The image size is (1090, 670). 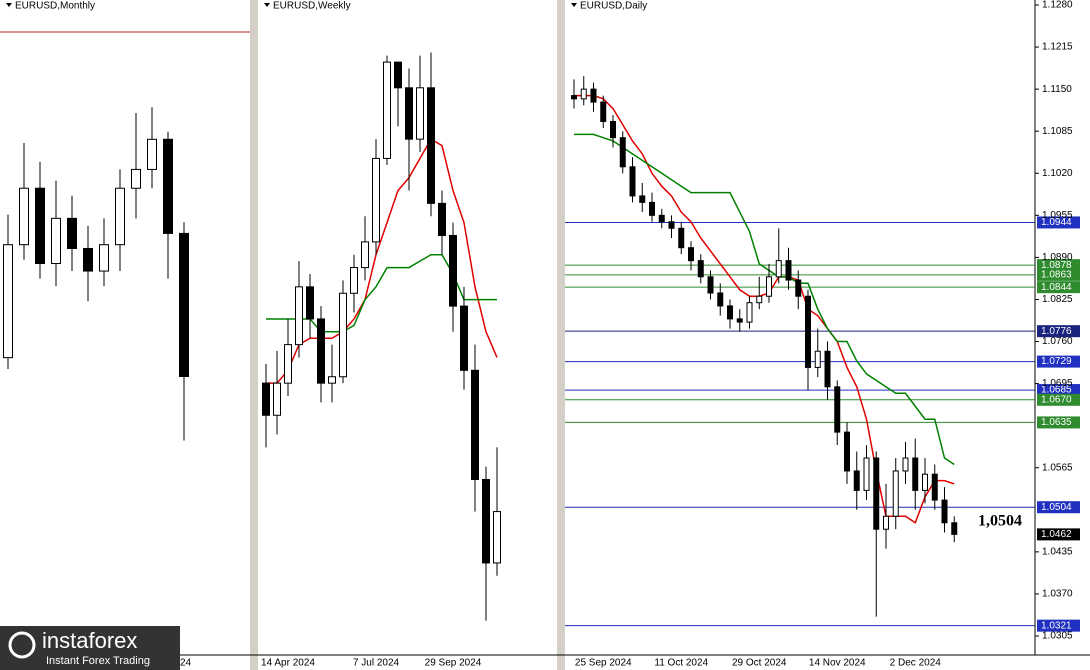 What do you see at coordinates (1056, 534) in the screenshot?
I see `last-price-label: 1.0462` at bounding box center [1056, 534].